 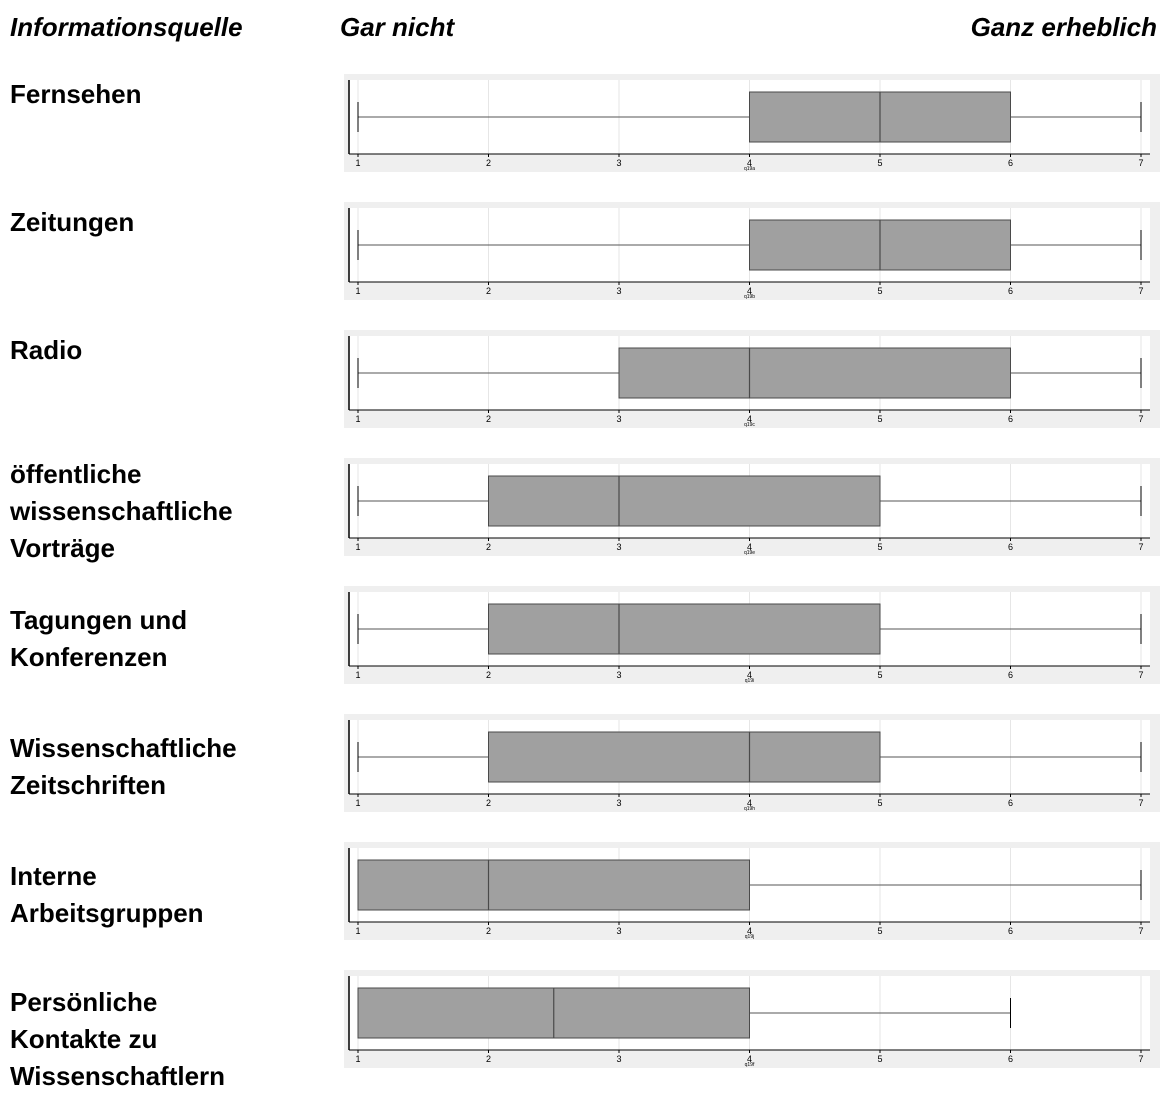 What do you see at coordinates (749, 425) in the screenshot?
I see `variable-label: q19c` at bounding box center [749, 425].